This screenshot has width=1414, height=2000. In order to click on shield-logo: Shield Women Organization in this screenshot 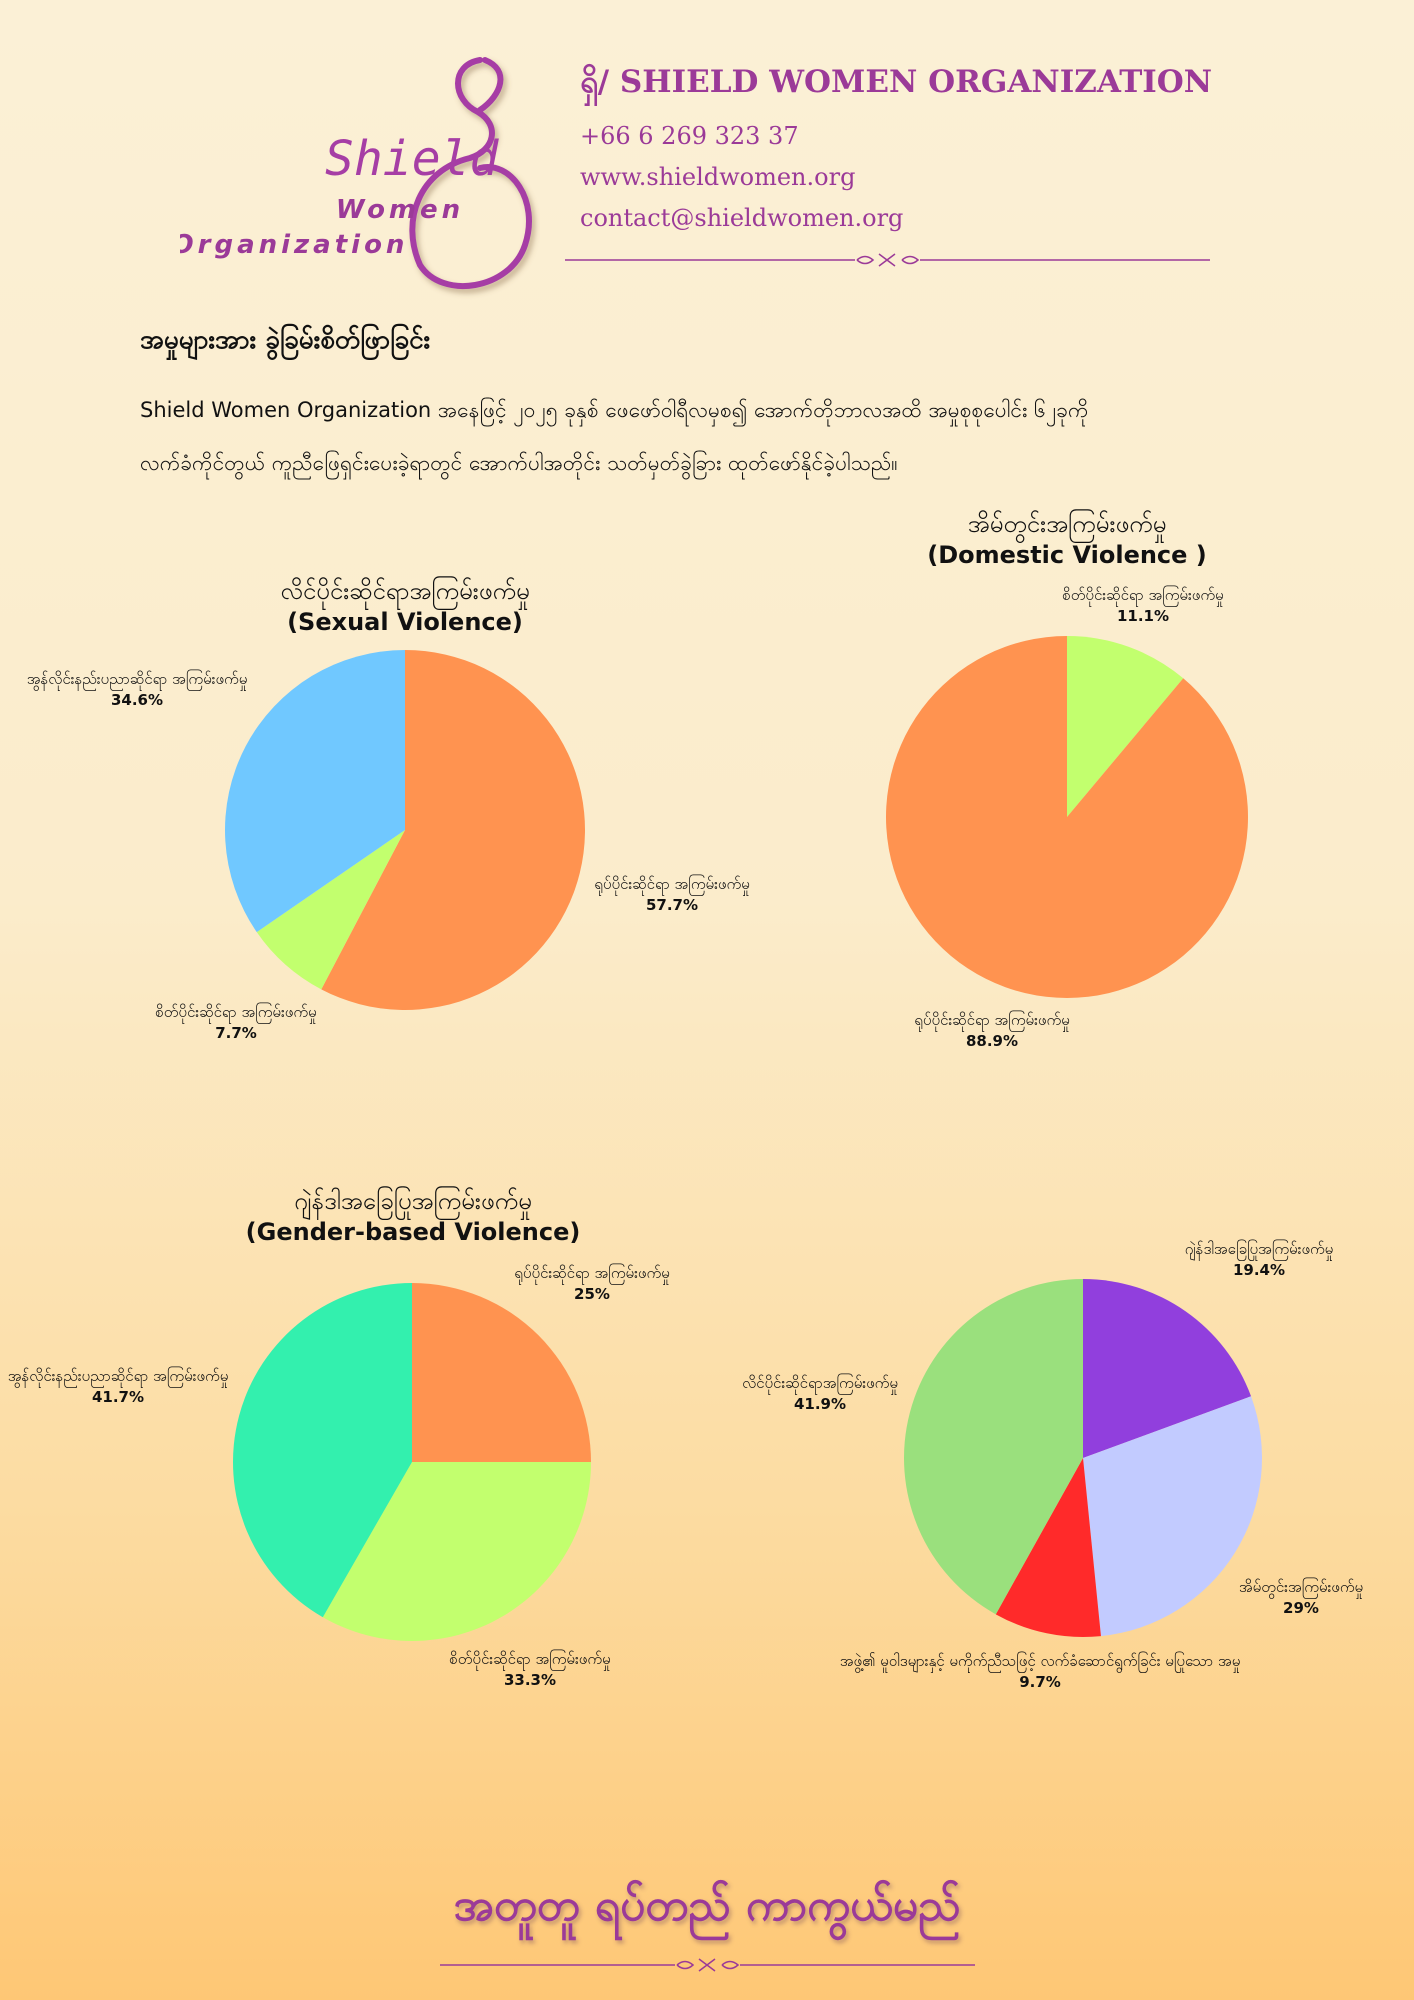, I will do `click(356, 173)`.